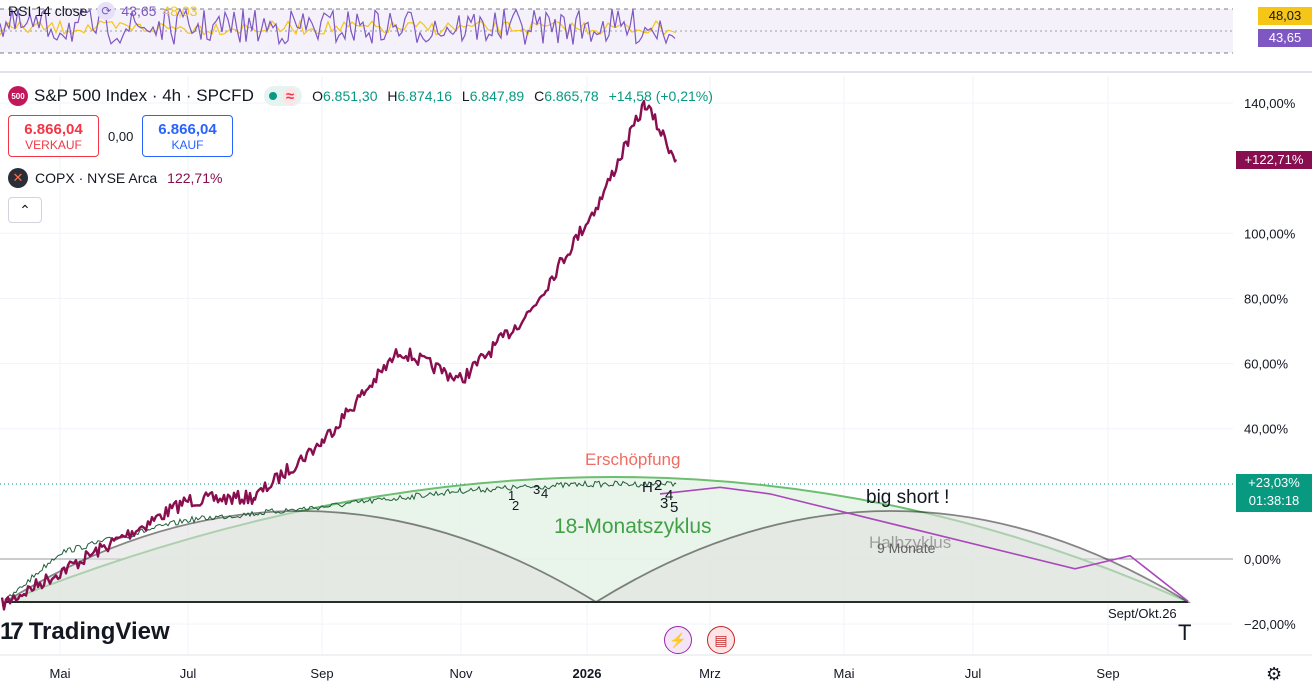  Describe the element at coordinates (1285, 16) in the screenshot. I see `rsi-ma-tag: 48,03` at that location.